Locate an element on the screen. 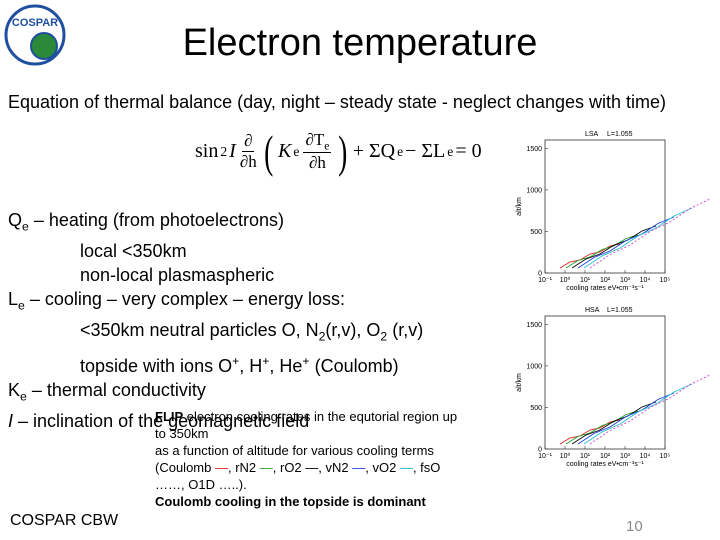 The width and height of the screenshot is (720, 540). eq-part: ) is located at coordinates (343, 151).